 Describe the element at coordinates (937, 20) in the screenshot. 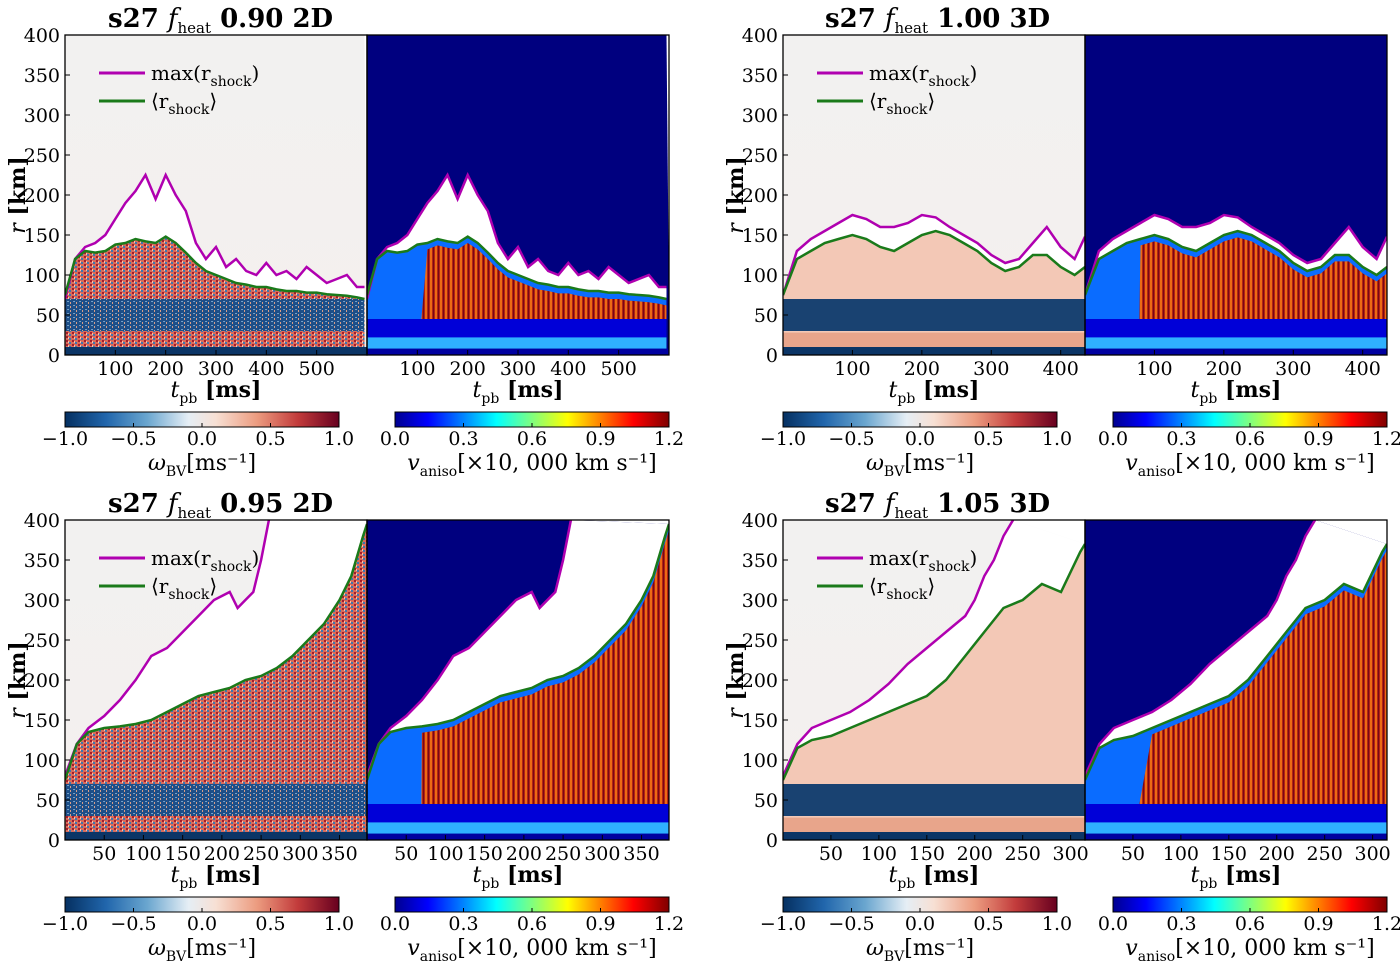

I see `panel-title: s27 fheat 1.00 3D` at that location.